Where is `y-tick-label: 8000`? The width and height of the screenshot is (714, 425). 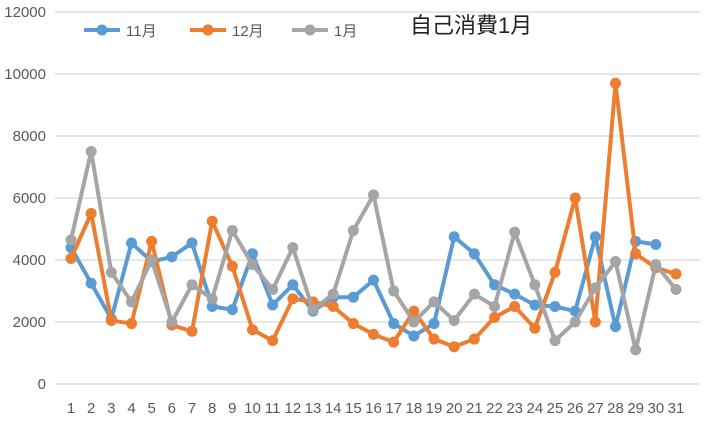 y-tick-label: 8000 is located at coordinates (29, 136).